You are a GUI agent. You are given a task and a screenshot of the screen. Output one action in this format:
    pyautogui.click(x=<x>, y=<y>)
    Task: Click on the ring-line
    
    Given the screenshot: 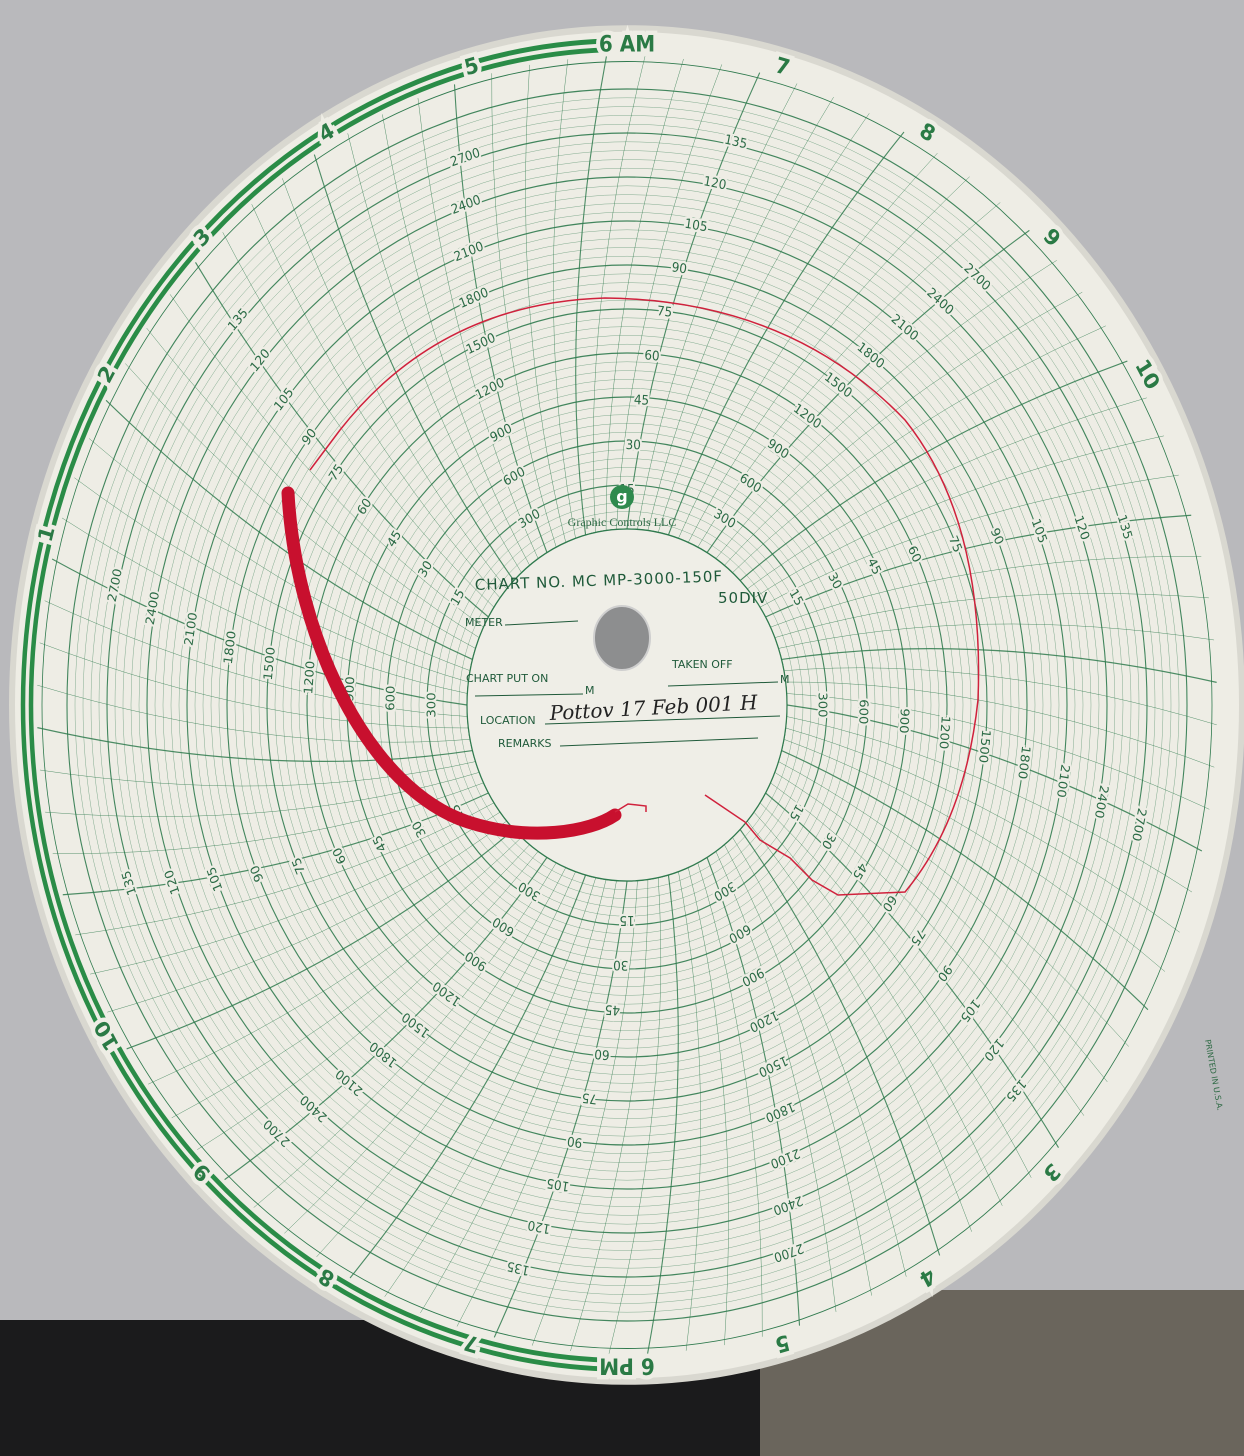 What is the action you would take?
    pyautogui.click(x=627, y=705)
    